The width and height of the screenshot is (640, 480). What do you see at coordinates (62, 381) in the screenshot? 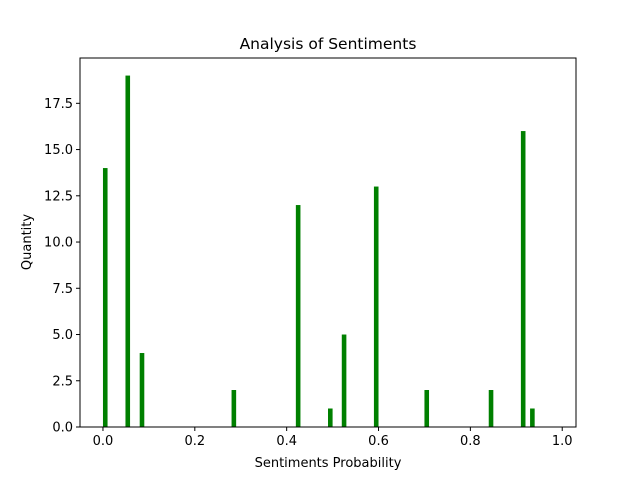
I see `y-tick-label: 2.5` at bounding box center [62, 381].